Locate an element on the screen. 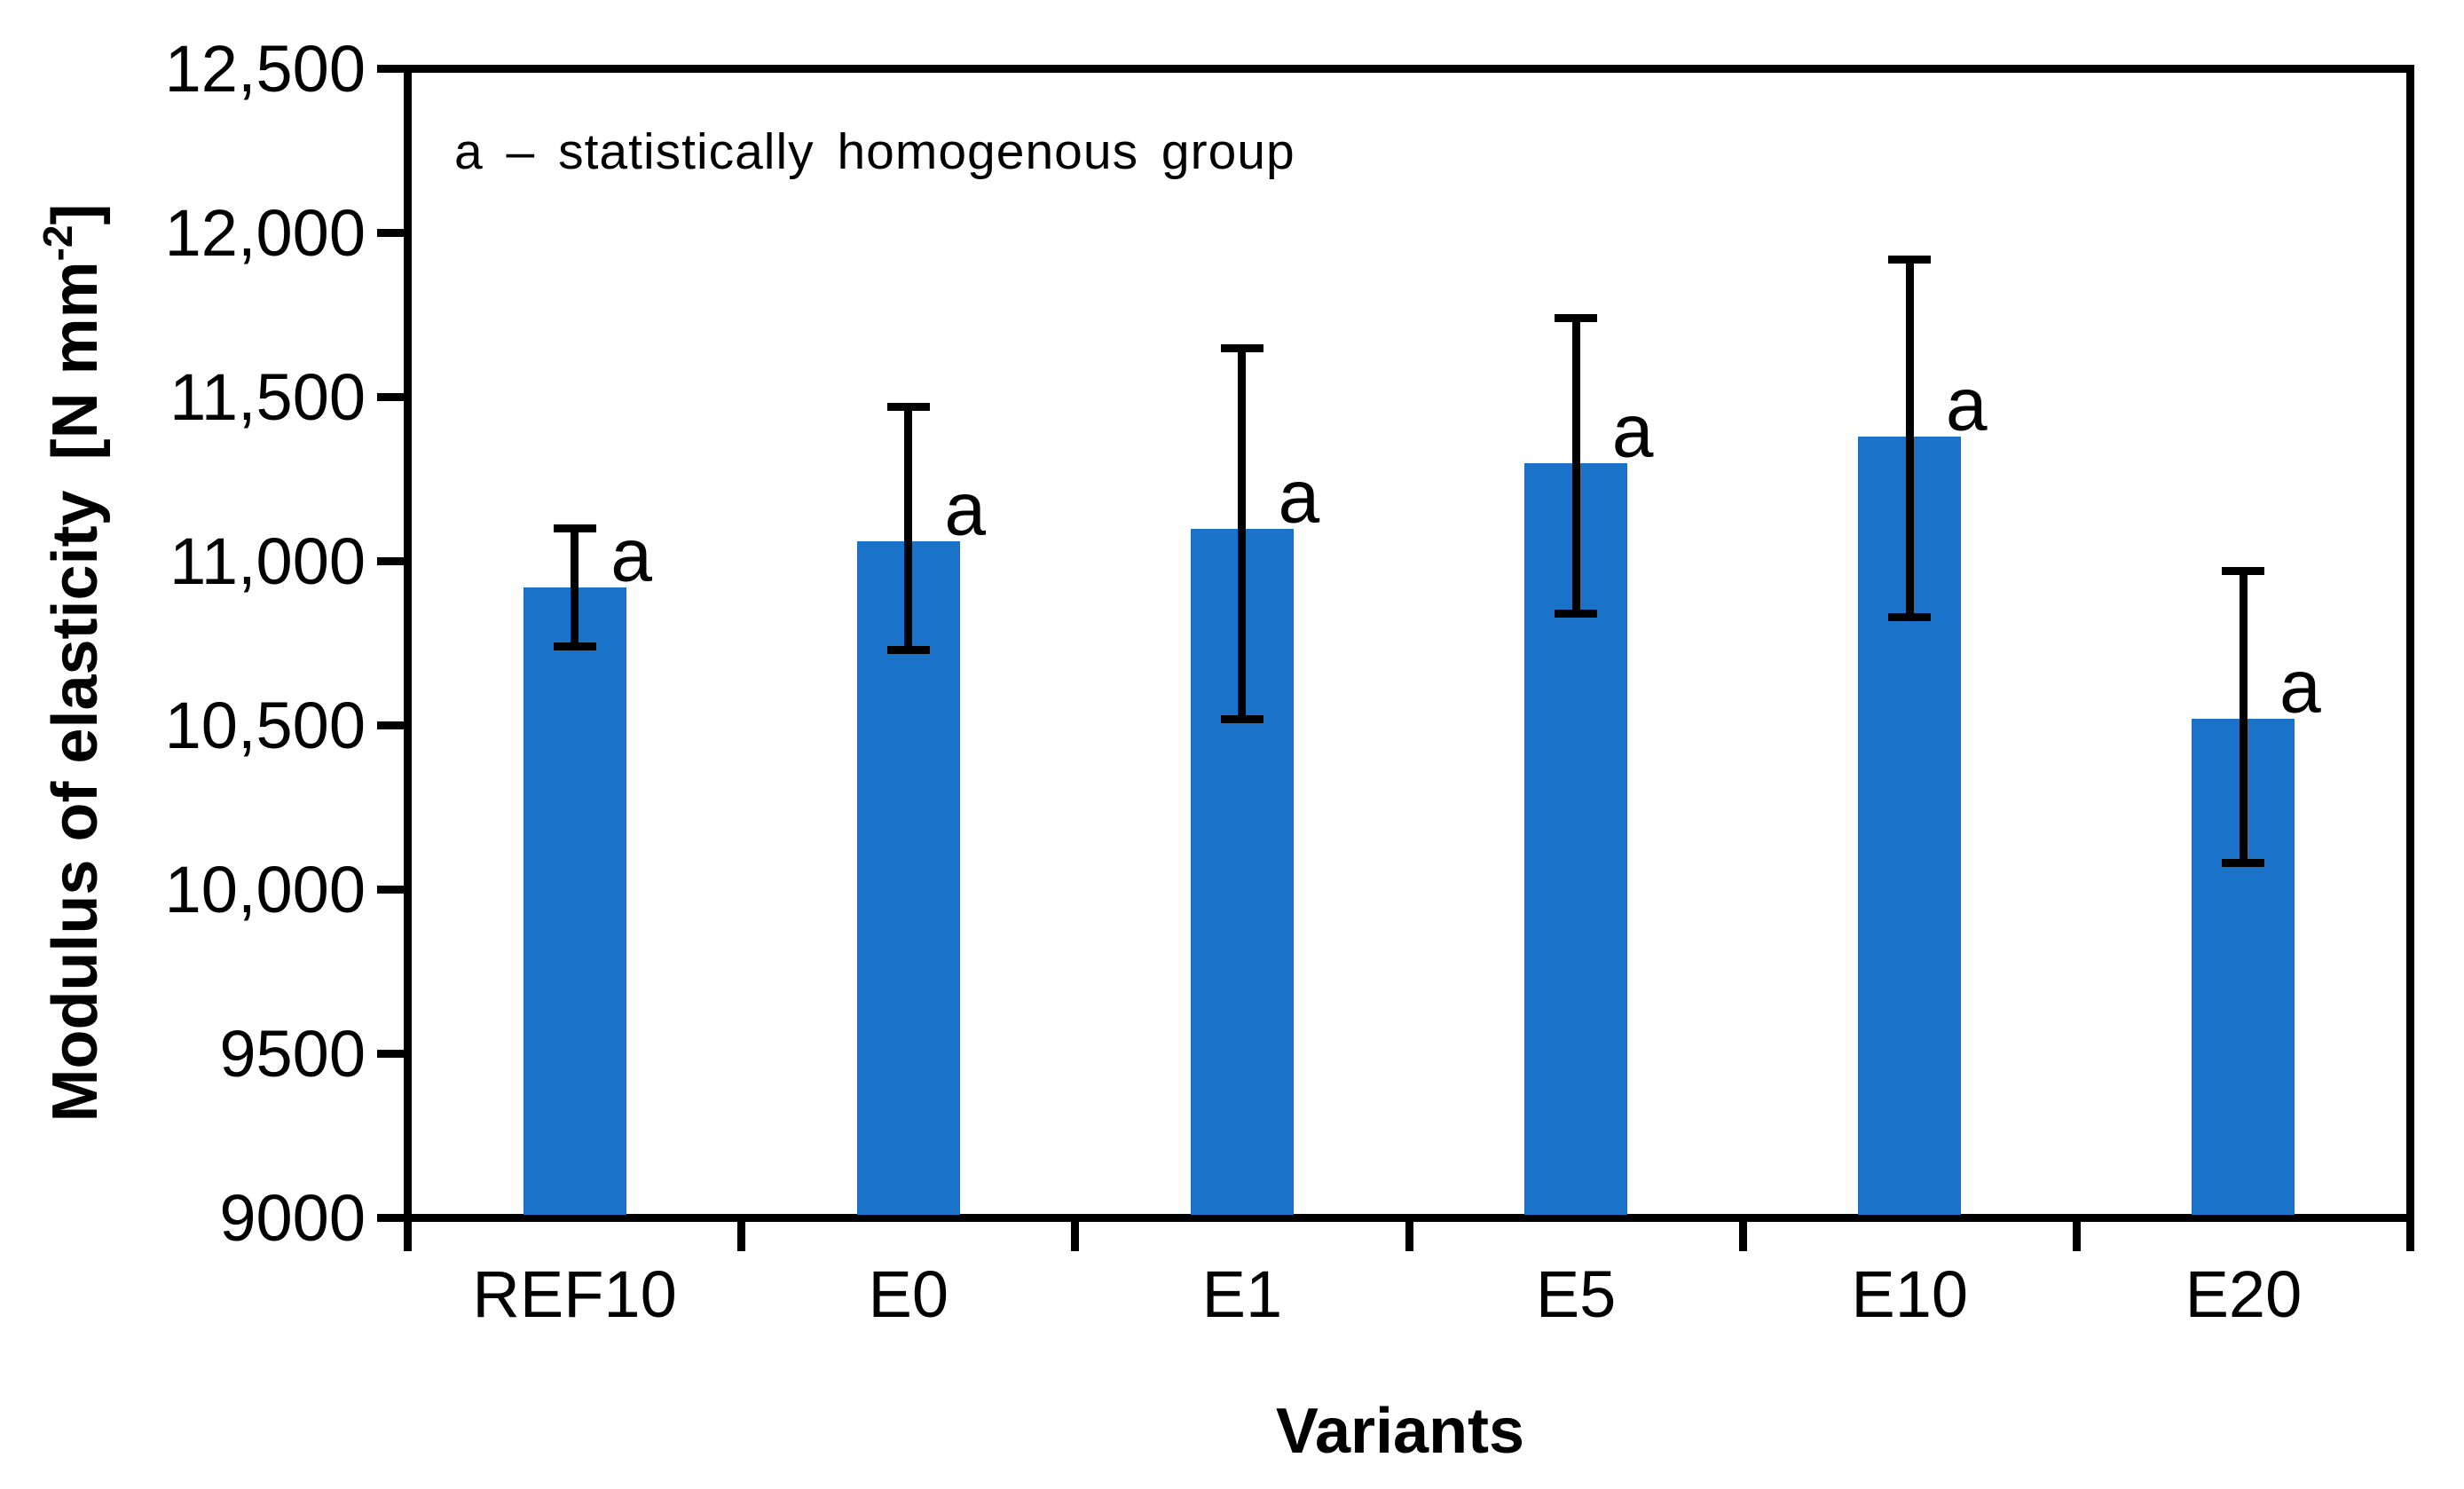 This screenshot has width=2464, height=1489. category-label-E5: E5 is located at coordinates (1576, 1294).